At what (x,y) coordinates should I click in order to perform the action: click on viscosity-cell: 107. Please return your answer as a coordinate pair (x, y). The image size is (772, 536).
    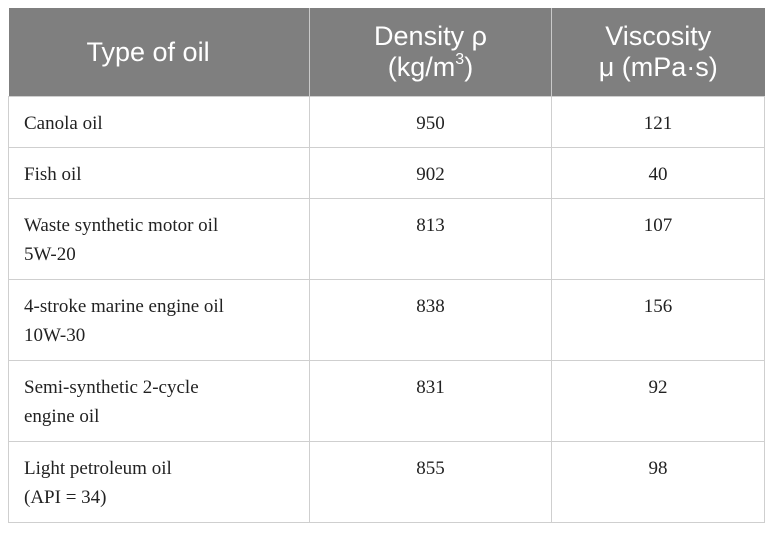
    Looking at the image, I should click on (658, 239).